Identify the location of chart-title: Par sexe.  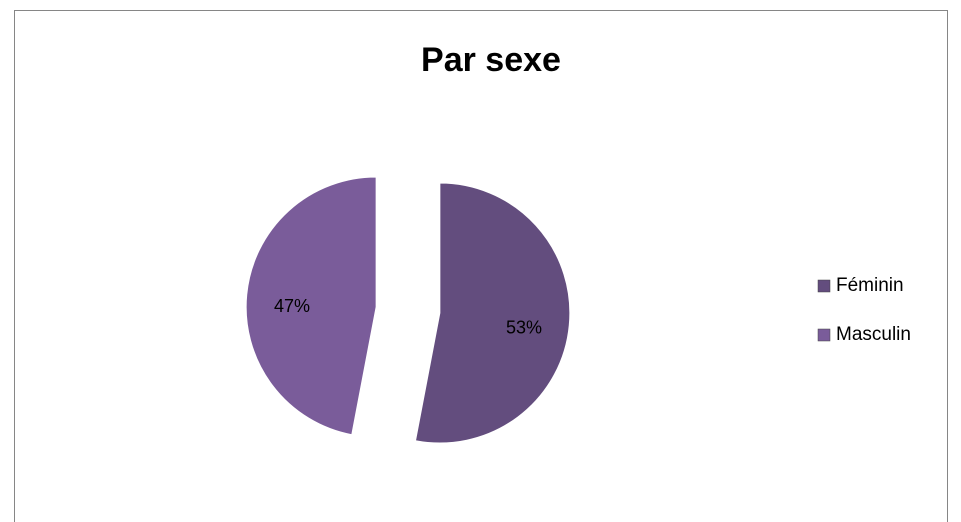
(491, 60).